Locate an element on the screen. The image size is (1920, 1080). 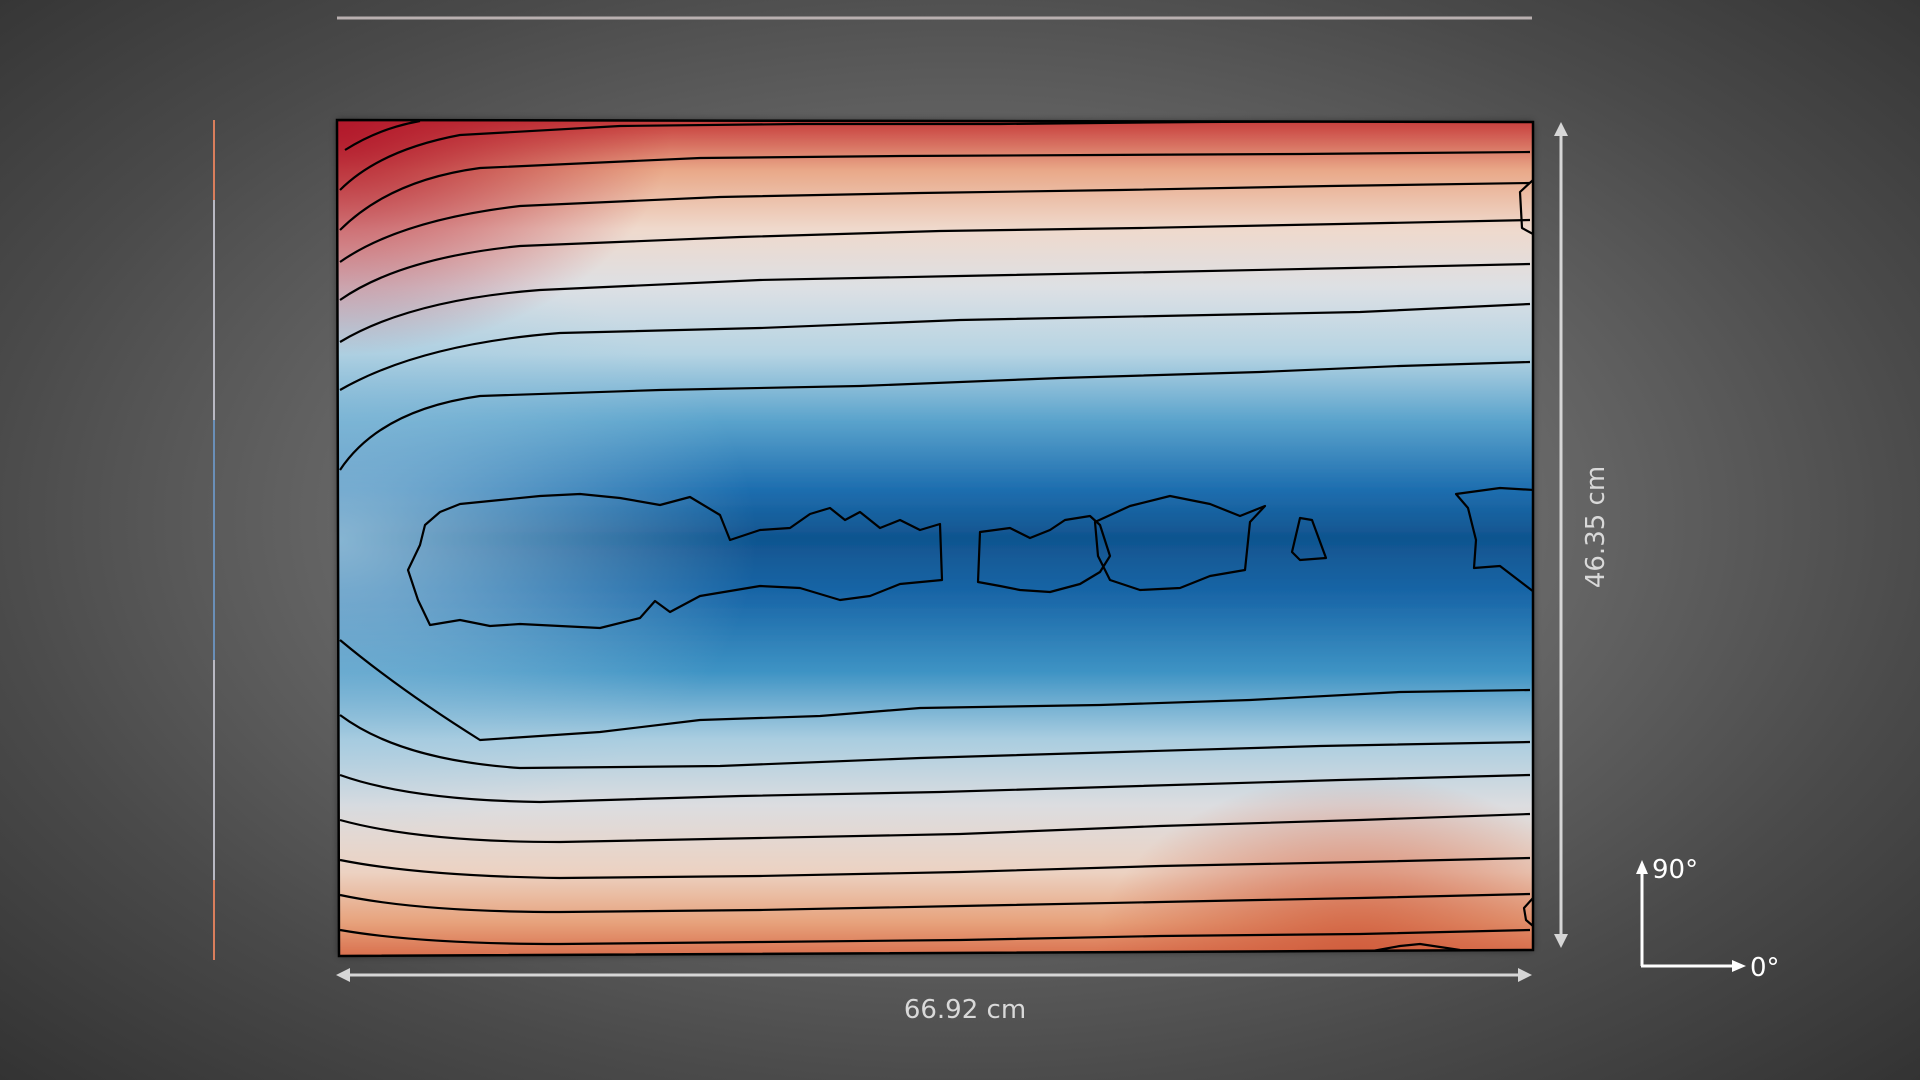
width-label: 66.92 cm is located at coordinates (965, 1010).